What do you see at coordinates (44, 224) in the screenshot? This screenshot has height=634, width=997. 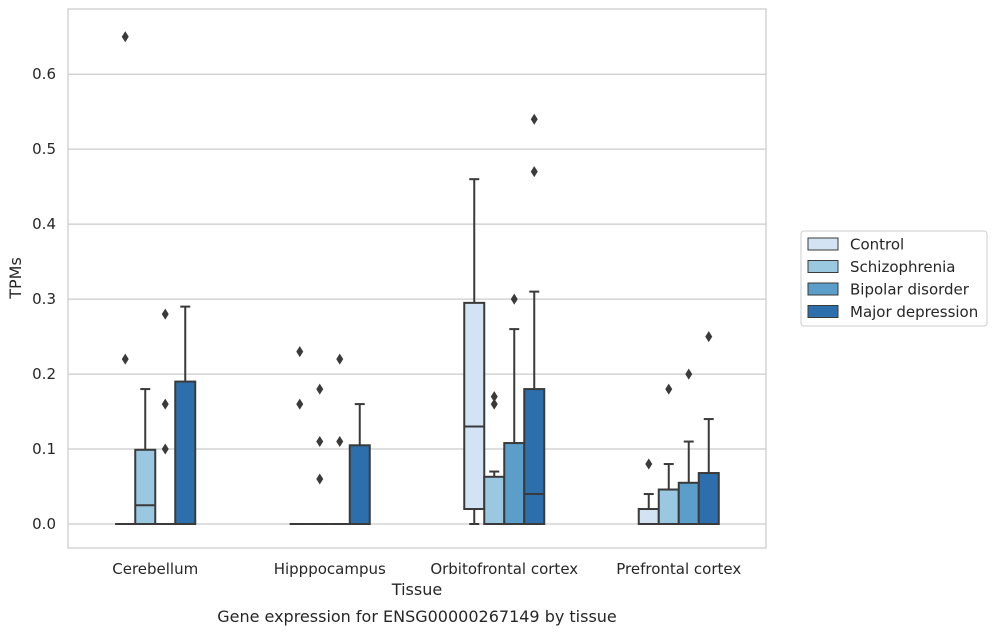 I see `y-tick-label: 0.4` at bounding box center [44, 224].